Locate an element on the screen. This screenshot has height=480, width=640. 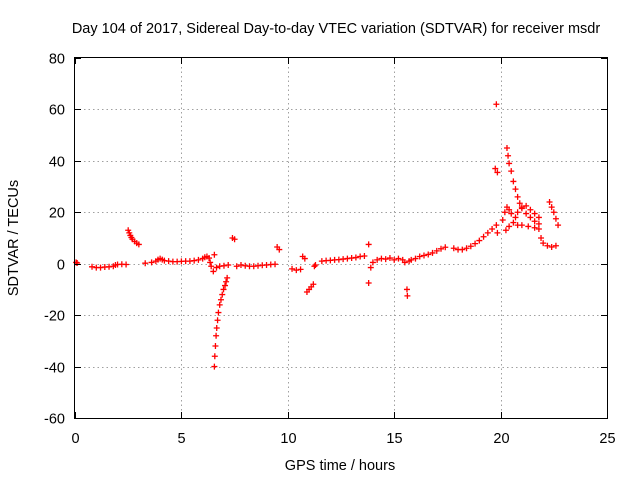
series-dip-6.5h is located at coordinates (221, 322).